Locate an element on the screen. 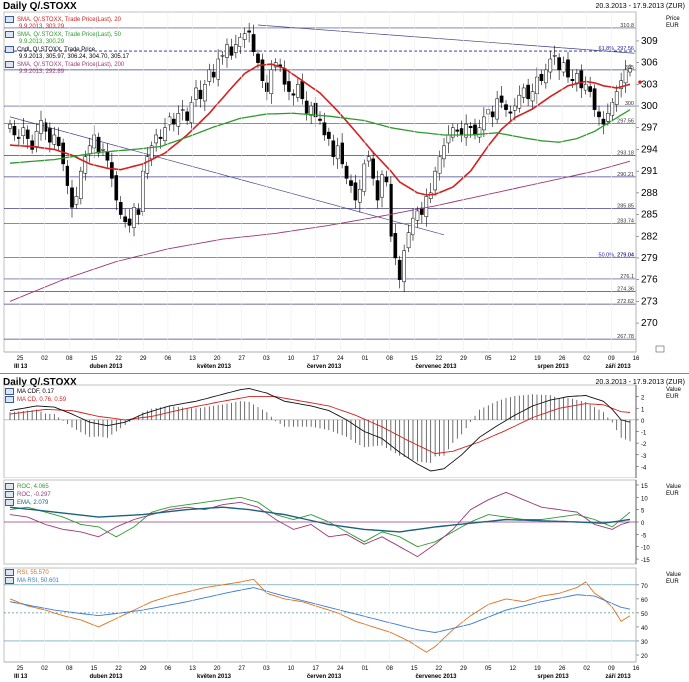 This screenshot has width=689, height=682. legend-entry: SMA, Q/.STOXX, Trade Price(Last), 20 is located at coordinates (67, 20).